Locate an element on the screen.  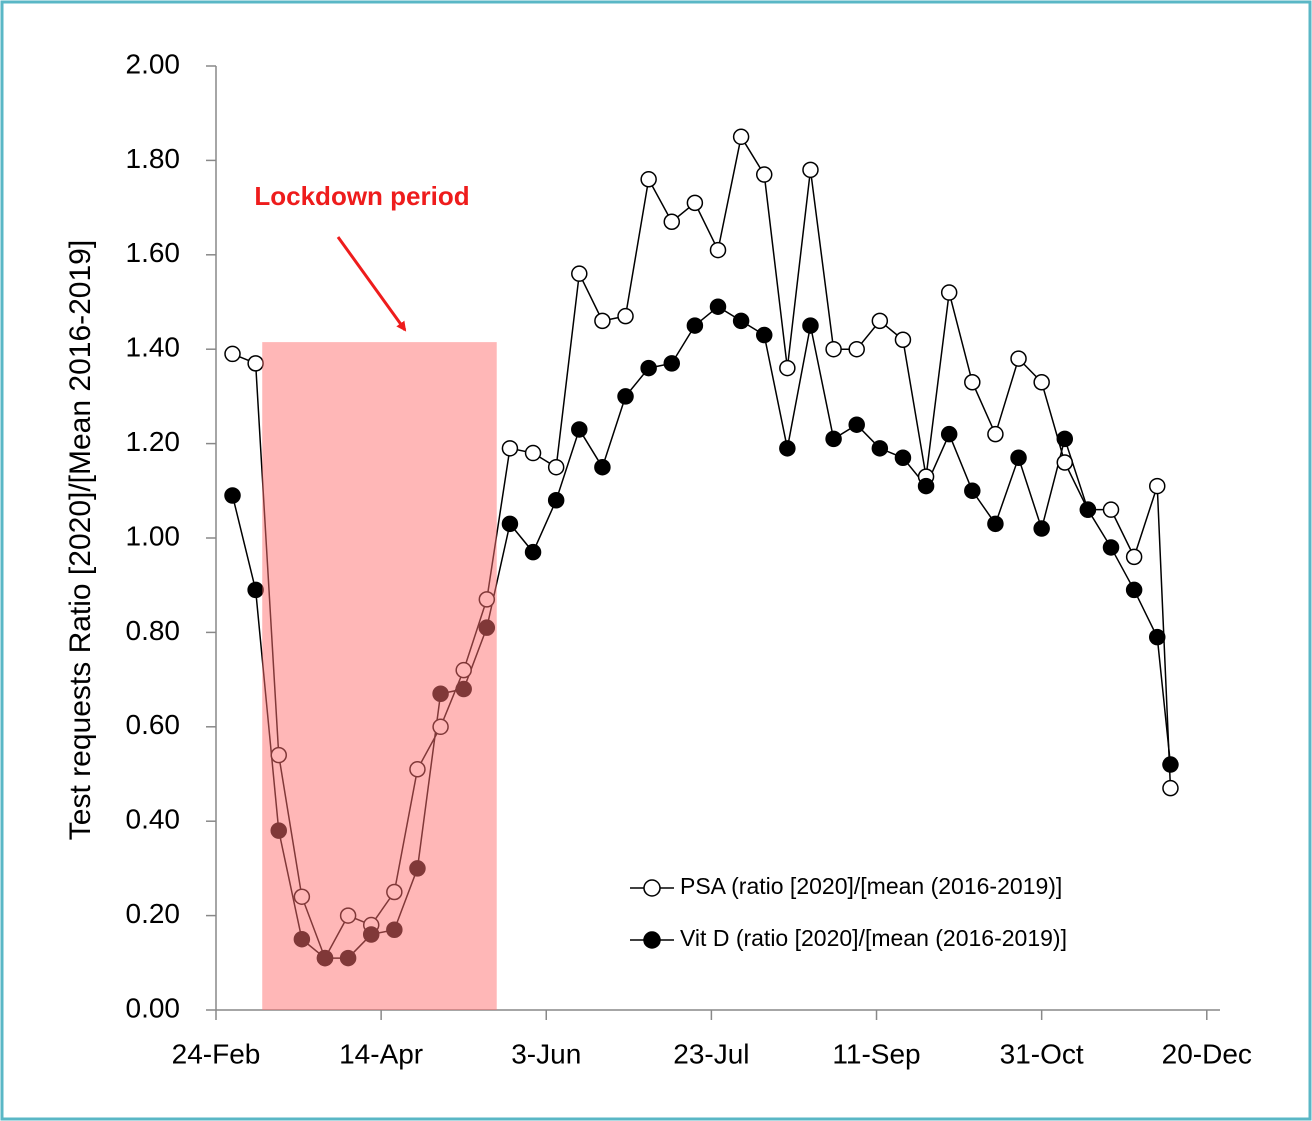
legend-label: Vit D (ratio [2020]/[mean (2016-2019)] is located at coordinates (873, 938).